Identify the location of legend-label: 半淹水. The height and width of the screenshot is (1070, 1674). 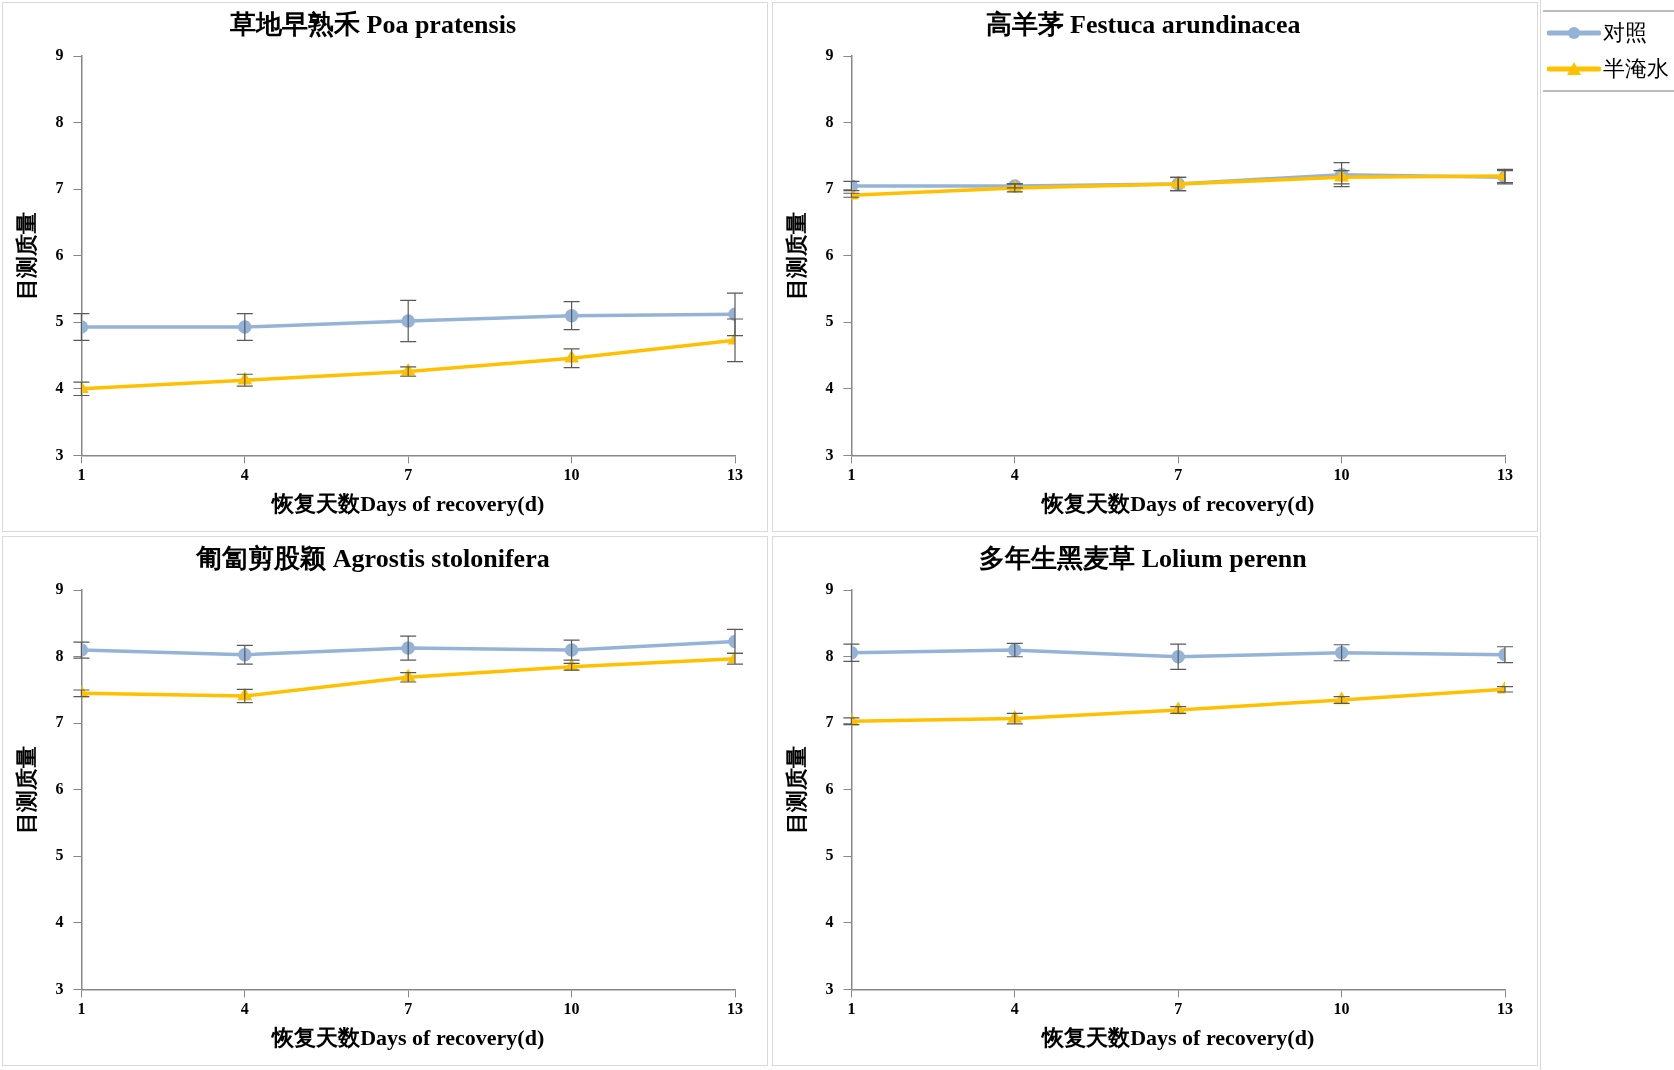
(1636, 69).